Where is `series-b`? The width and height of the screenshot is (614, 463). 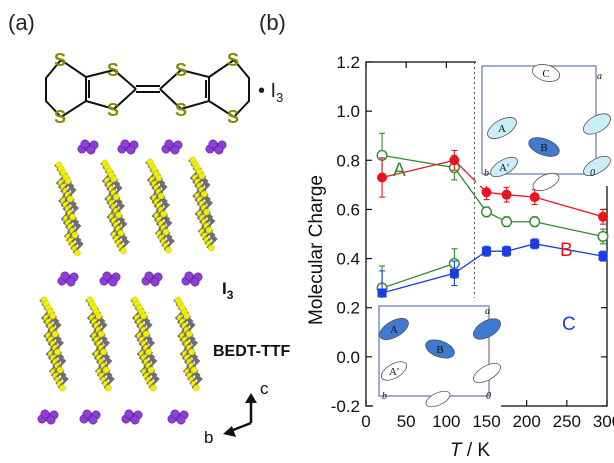
series-b is located at coordinates (492, 187).